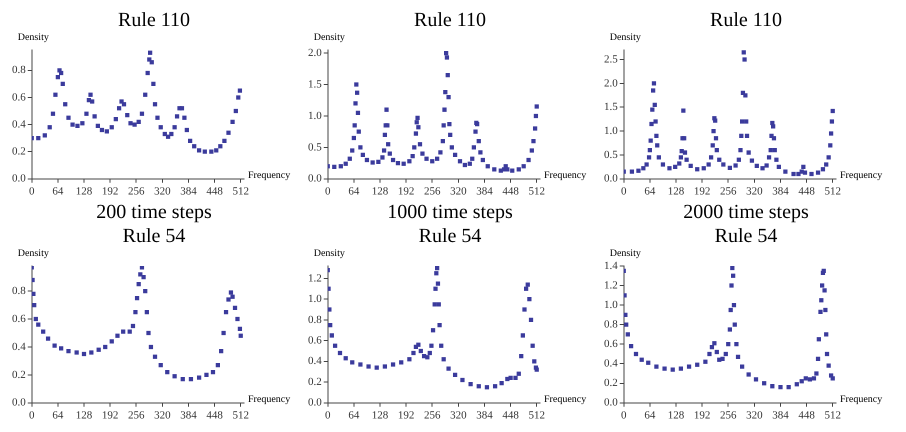 This screenshot has height=432, width=906. What do you see at coordinates (611, 59) in the screenshot?
I see `y-tick-label: 2.5` at bounding box center [611, 59].